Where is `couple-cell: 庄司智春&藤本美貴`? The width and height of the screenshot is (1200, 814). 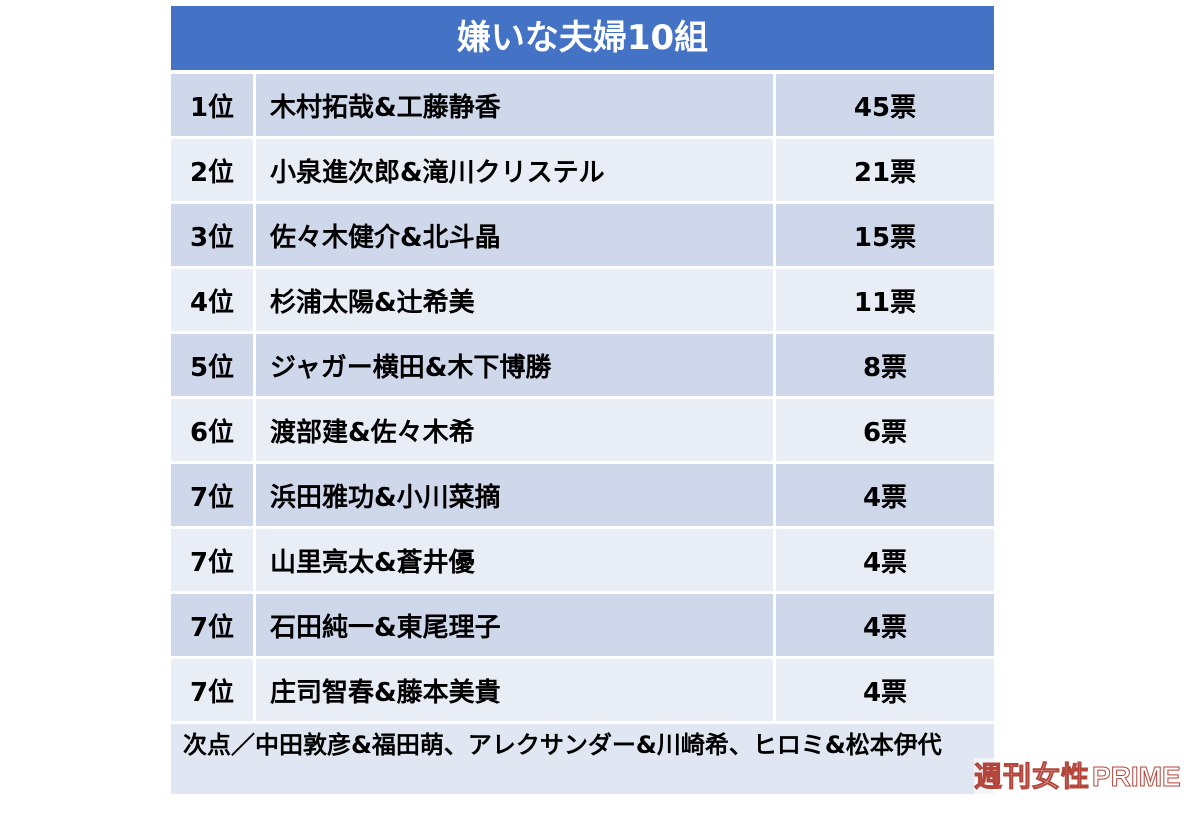
couple-cell: 庄司智春&藤本美貴 is located at coordinates (514, 690).